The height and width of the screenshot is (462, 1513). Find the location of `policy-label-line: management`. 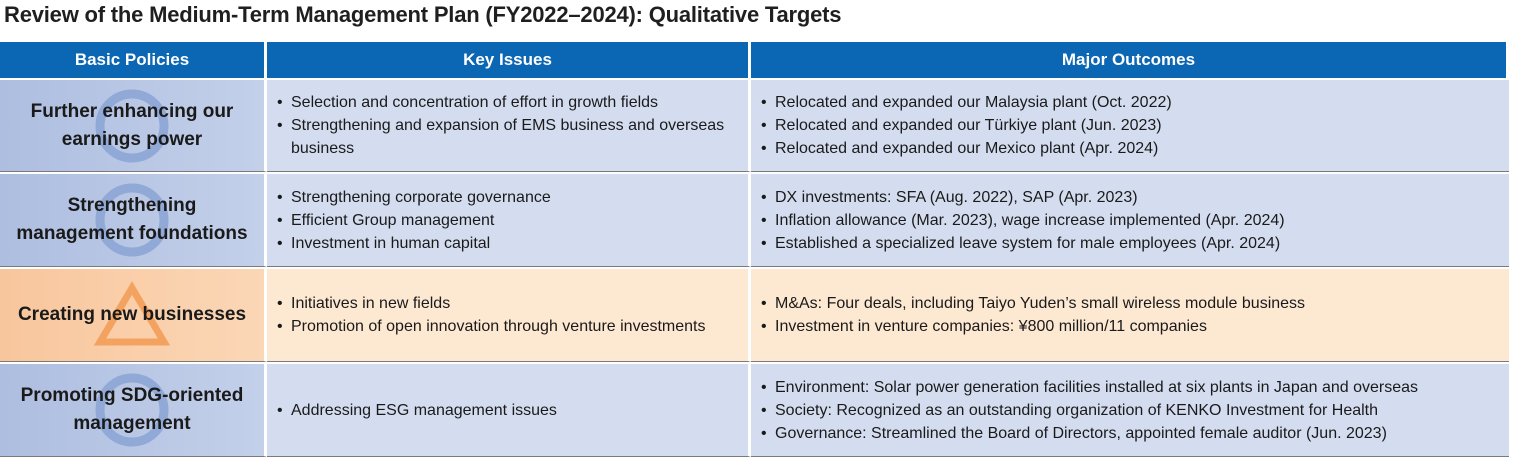

policy-label-line: management is located at coordinates (132, 423).